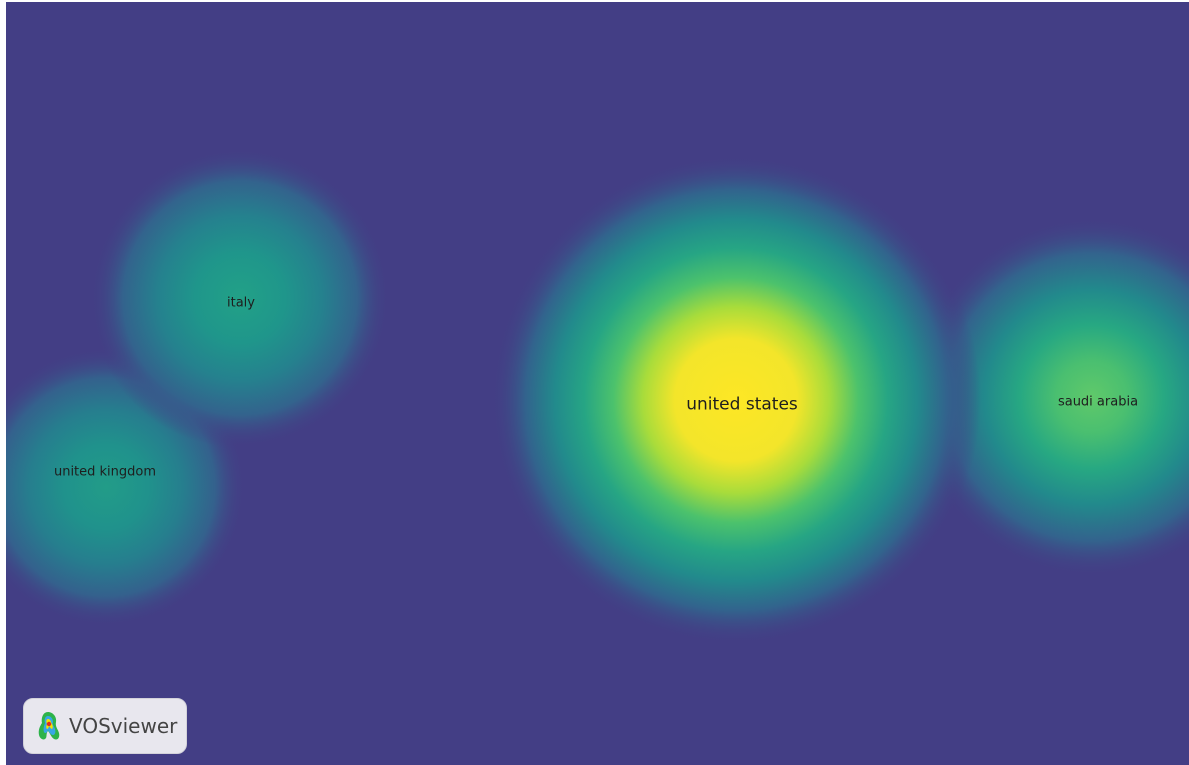  What do you see at coordinates (105, 472) in the screenshot?
I see `node-label-united-kingdom: united kingdom` at bounding box center [105, 472].